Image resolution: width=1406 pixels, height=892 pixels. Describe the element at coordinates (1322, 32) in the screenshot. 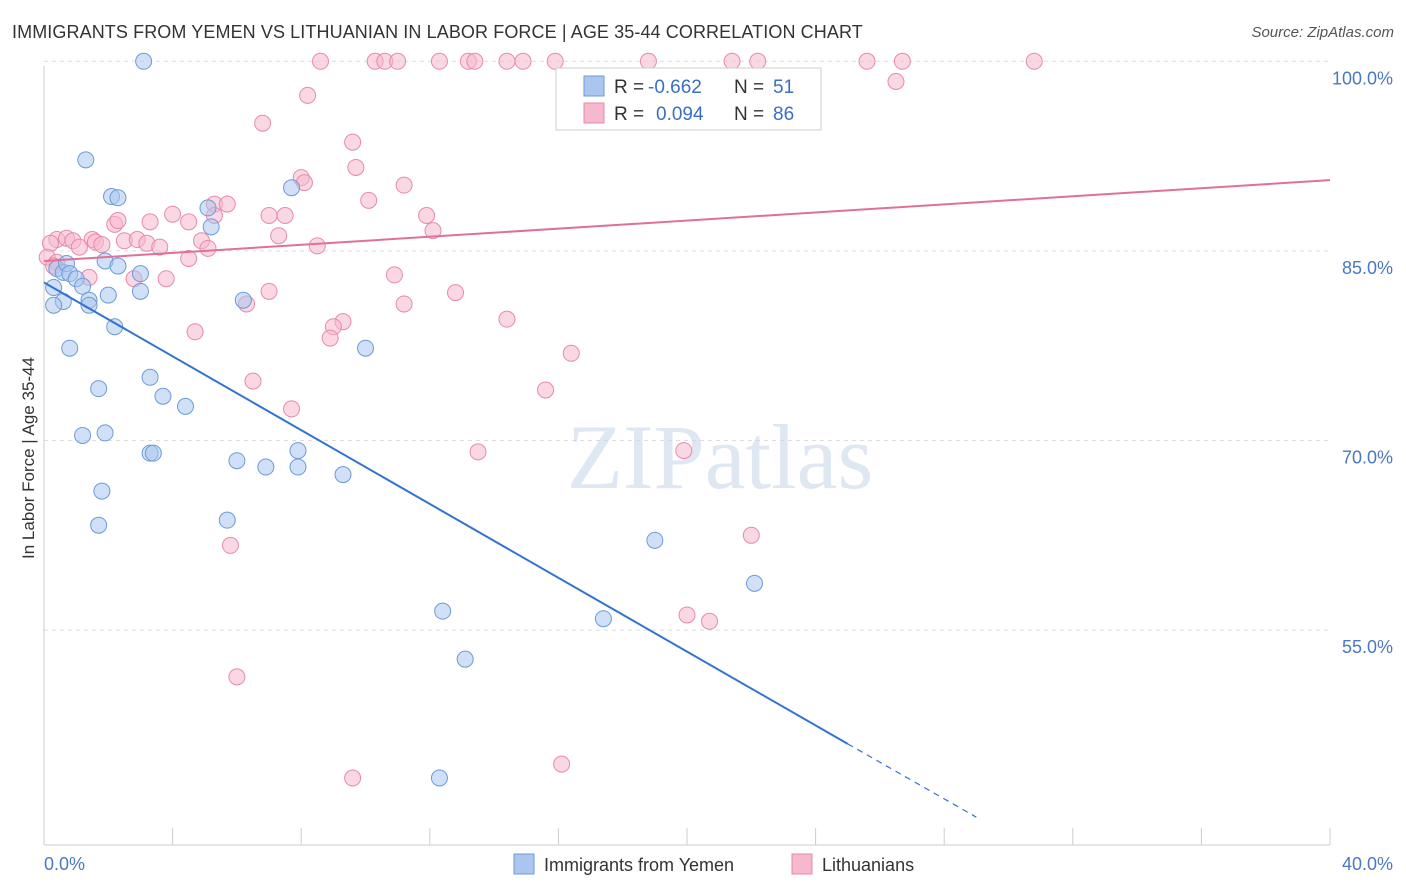

I see `source-label: Source: ZipAtlas.com` at that location.